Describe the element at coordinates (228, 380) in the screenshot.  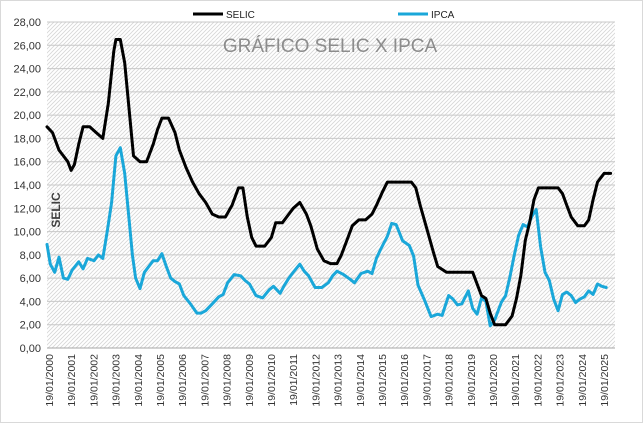
I see `x-tick-label: 19/01/2008` at that location.